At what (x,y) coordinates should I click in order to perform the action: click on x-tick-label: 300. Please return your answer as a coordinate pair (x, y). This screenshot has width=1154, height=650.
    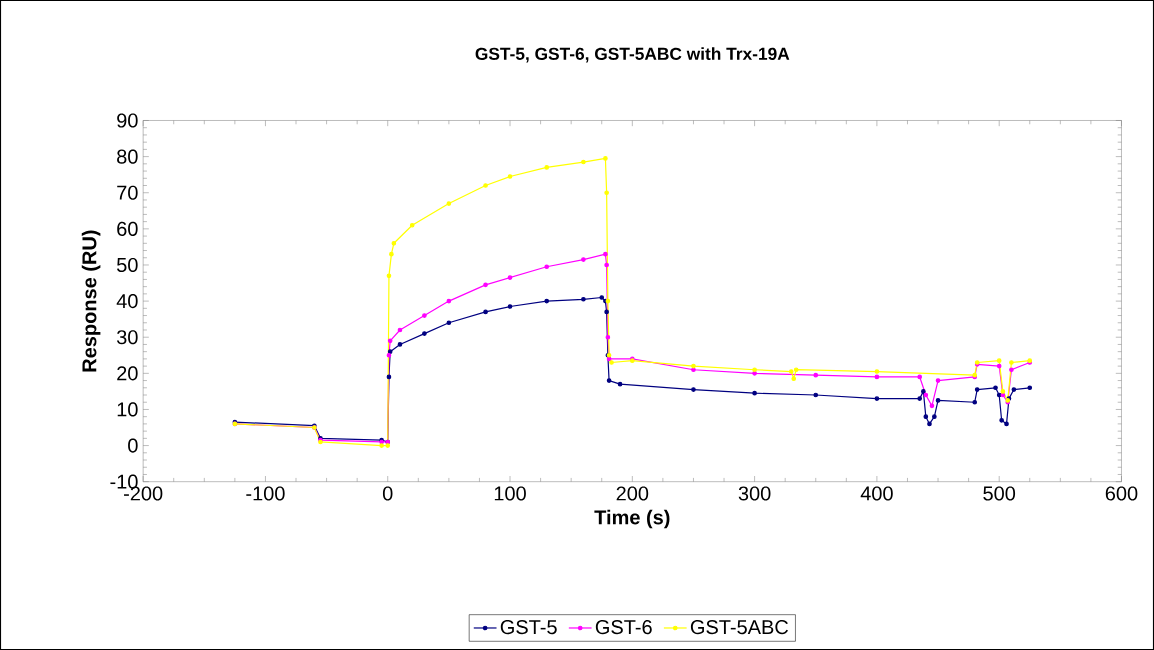
    Looking at the image, I should click on (754, 493).